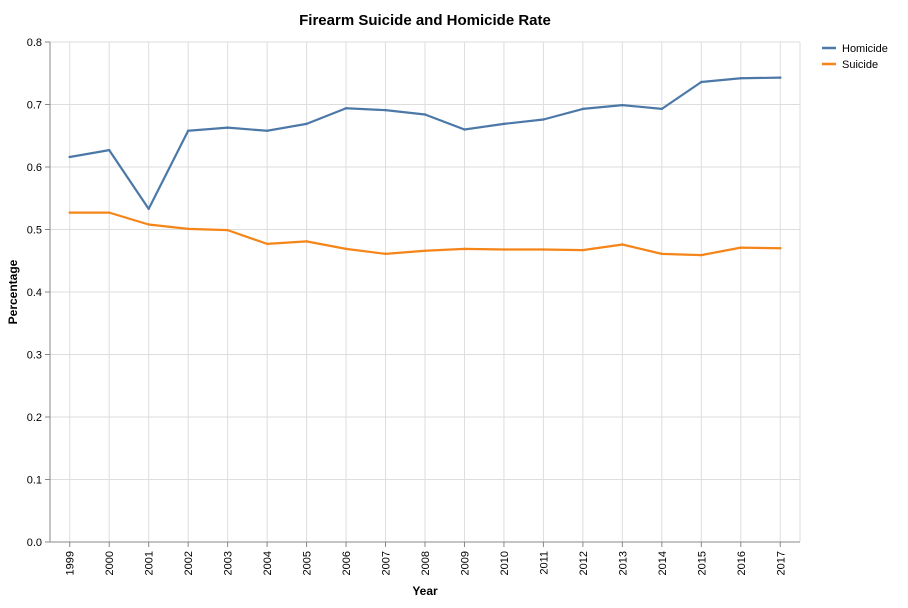  I want to click on x-tick-label: 2016, so click(742, 563).